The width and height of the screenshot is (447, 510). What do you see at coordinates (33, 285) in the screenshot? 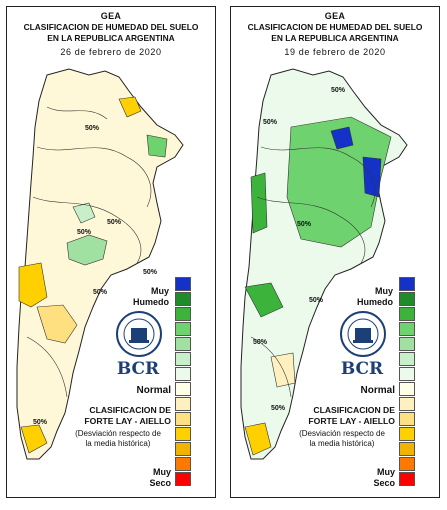
I see `dry-zone-west` at bounding box center [33, 285].